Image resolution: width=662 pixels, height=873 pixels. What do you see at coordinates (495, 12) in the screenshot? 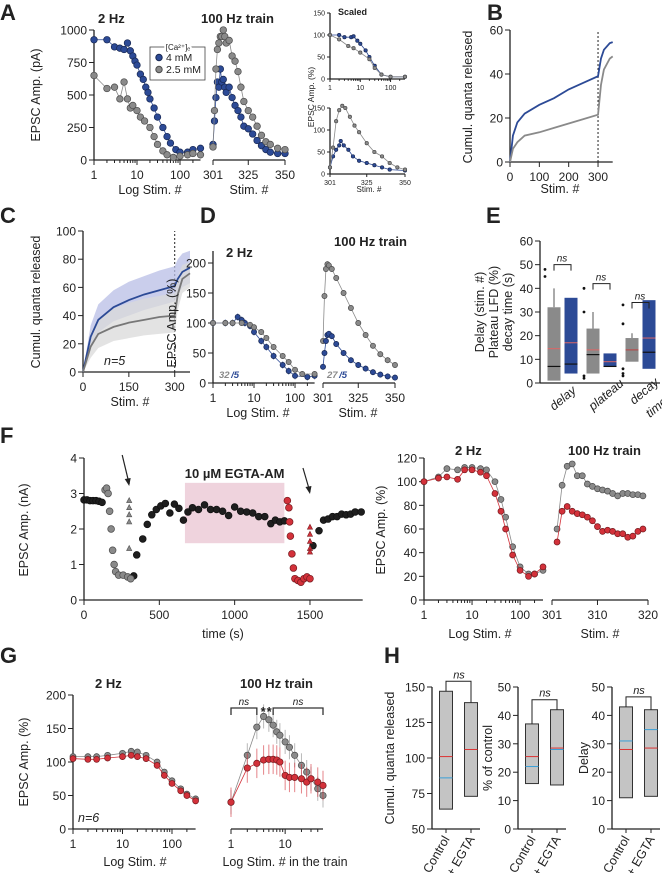
I see `panel-letter: B` at bounding box center [495, 12].